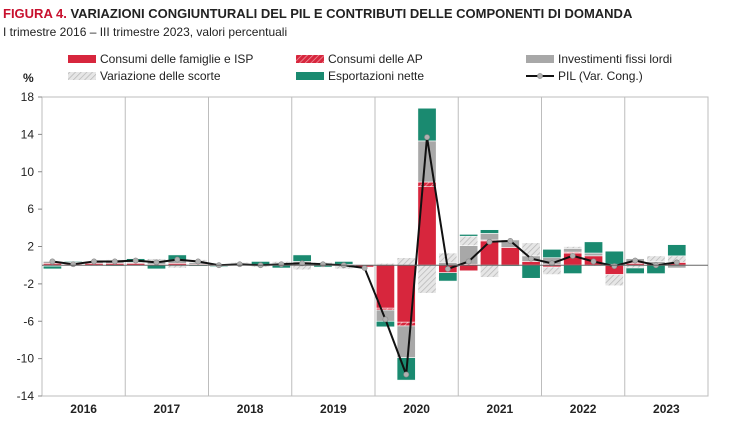 This screenshot has height=423, width=737. I want to click on figure-label: FIGURA 4., so click(35, 13).